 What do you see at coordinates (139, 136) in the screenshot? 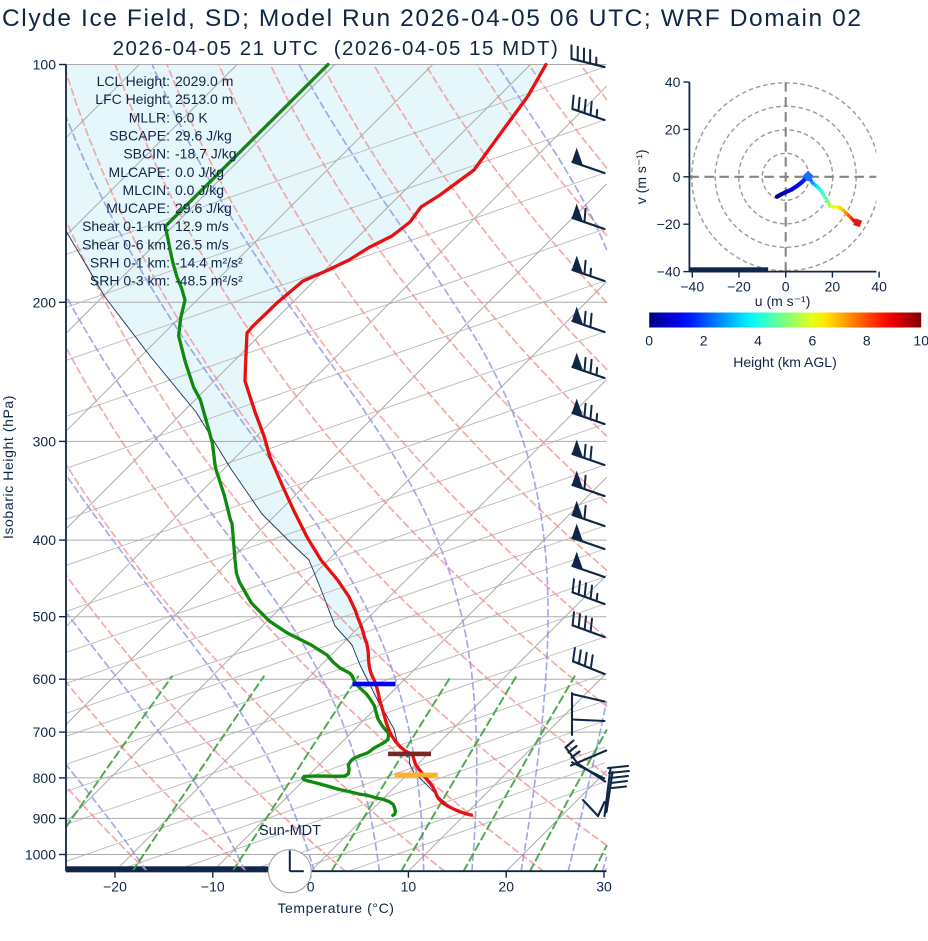
I see `svg-text: SBCAPE:` at bounding box center [139, 136].